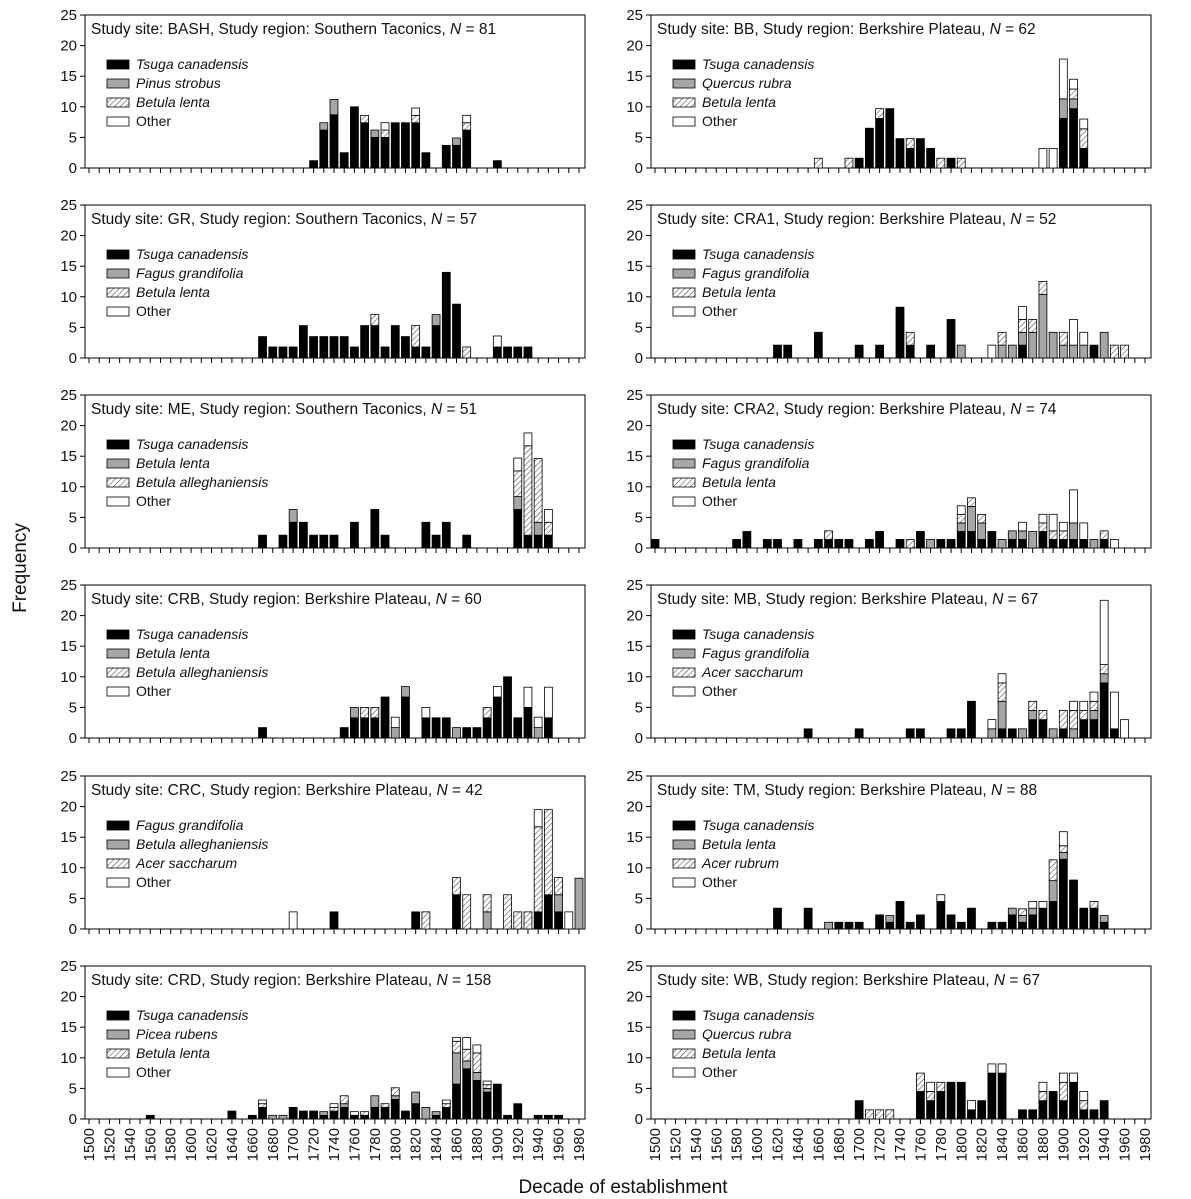 This screenshot has height=1199, width=1191. Describe the element at coordinates (971, 719) in the screenshot. I see `bar-1810-black` at that location.